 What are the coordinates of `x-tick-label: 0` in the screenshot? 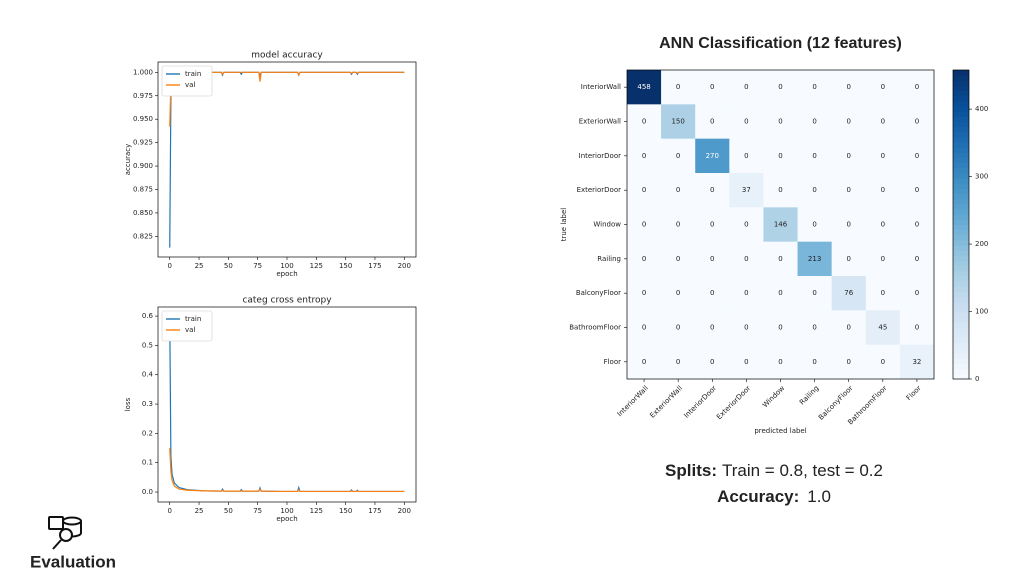 It's located at (169, 511).